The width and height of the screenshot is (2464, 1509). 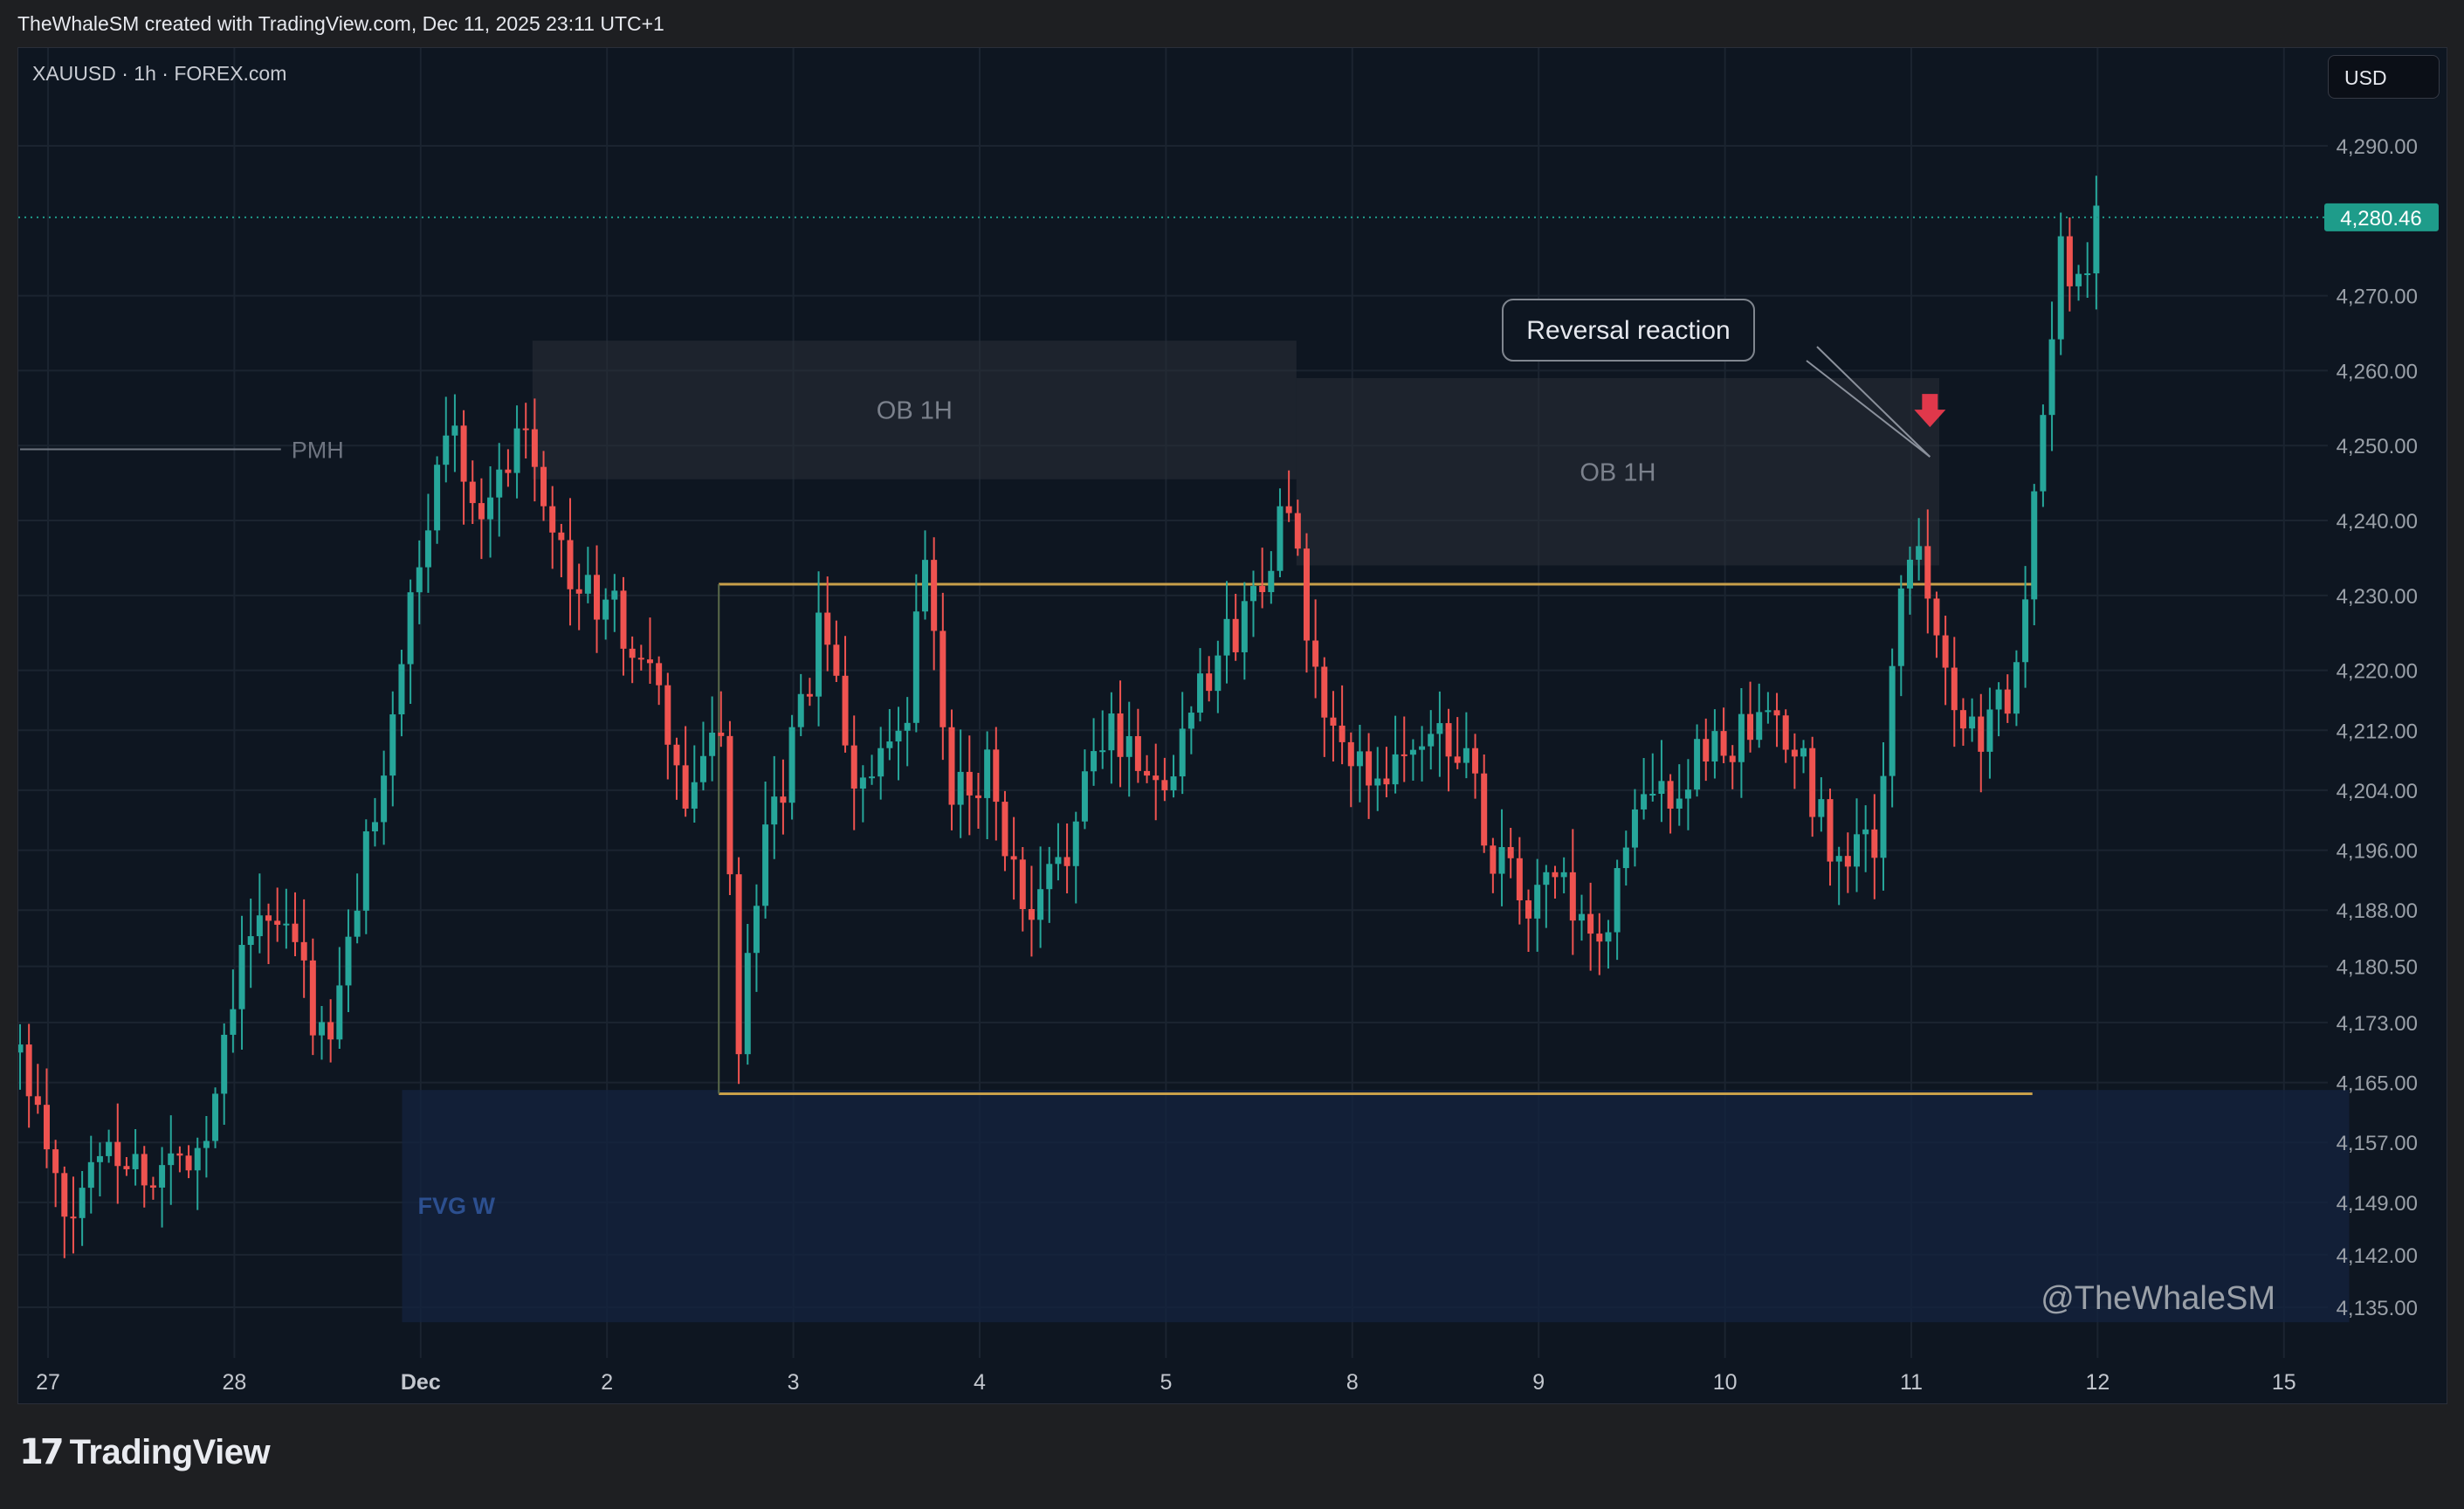 What do you see at coordinates (421, 1382) in the screenshot?
I see `x-tick-label: Dec` at bounding box center [421, 1382].